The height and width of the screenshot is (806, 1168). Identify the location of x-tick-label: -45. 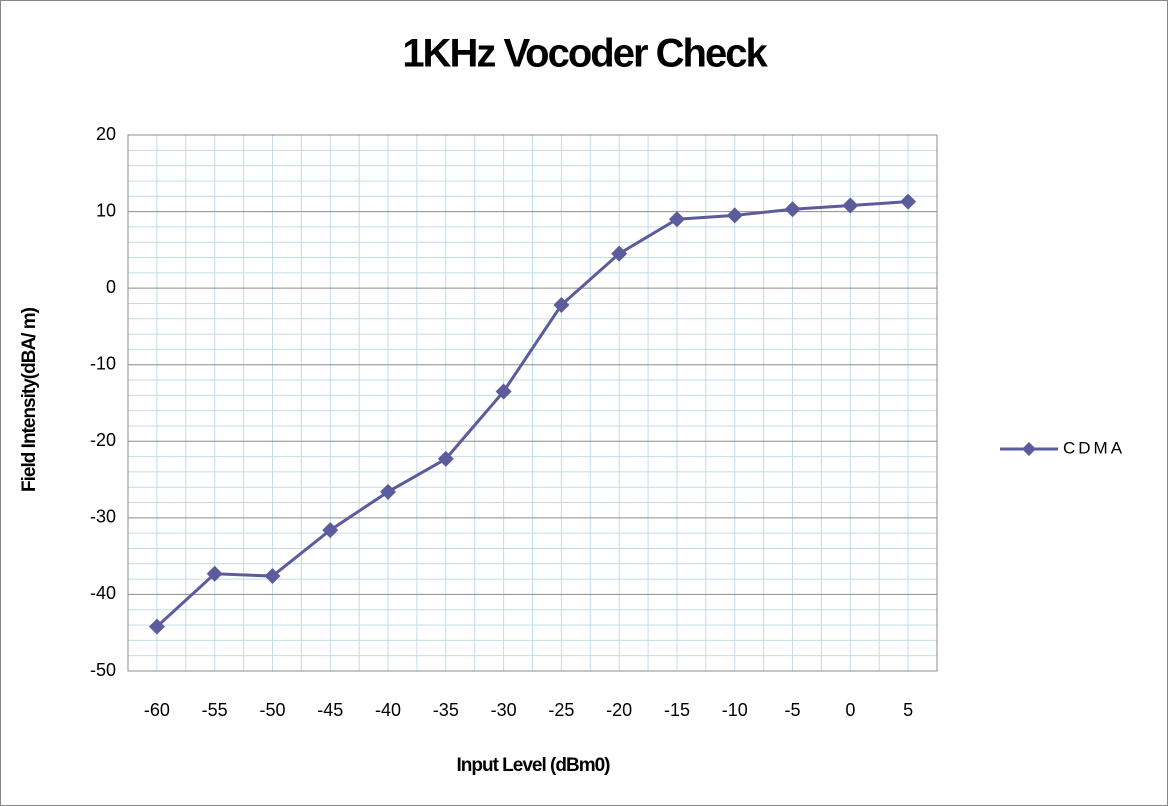
(330, 710).